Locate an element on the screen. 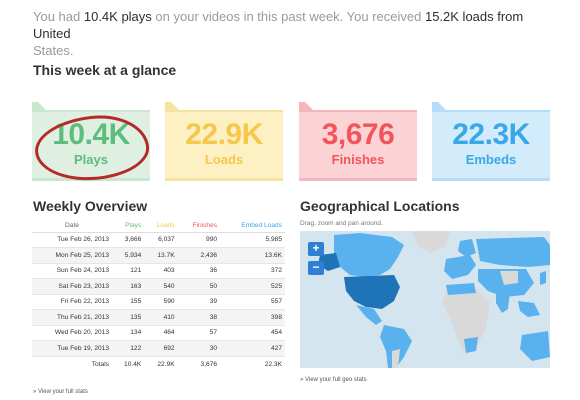 This screenshot has height=400, width=580. totals-embeds: 22.3K is located at coordinates (252, 364).